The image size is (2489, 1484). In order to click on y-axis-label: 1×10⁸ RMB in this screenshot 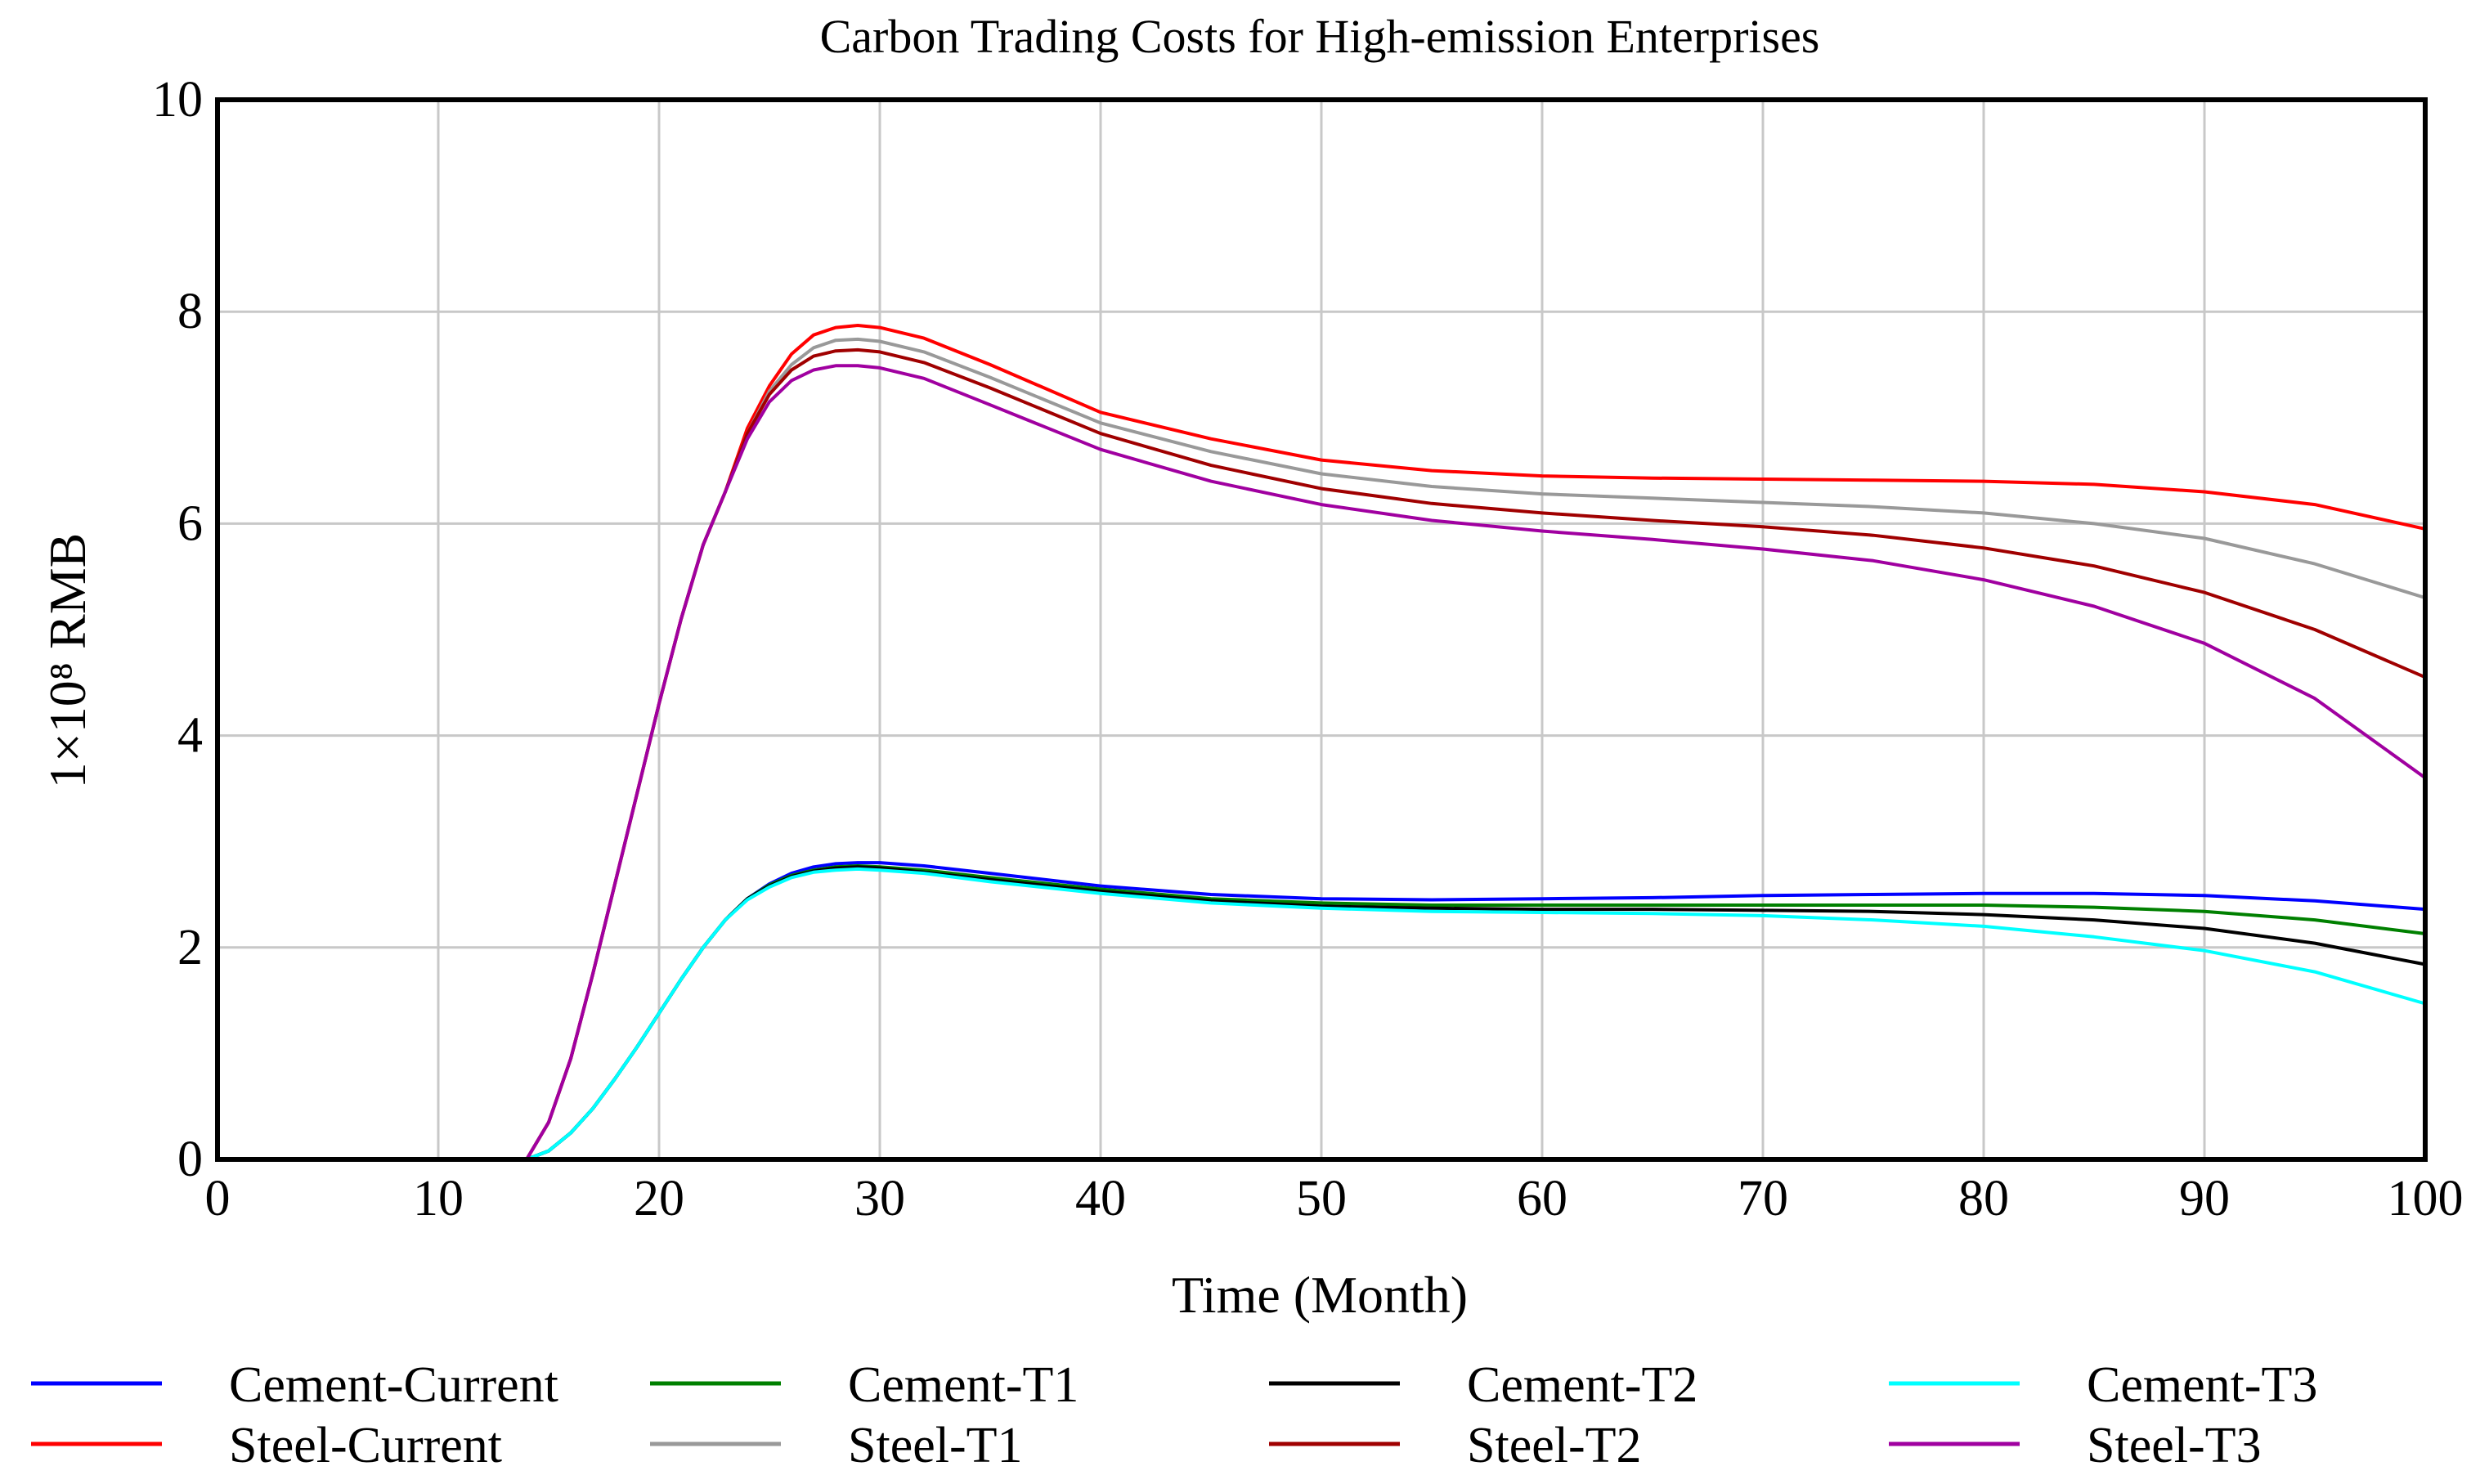, I will do `click(67, 661)`.